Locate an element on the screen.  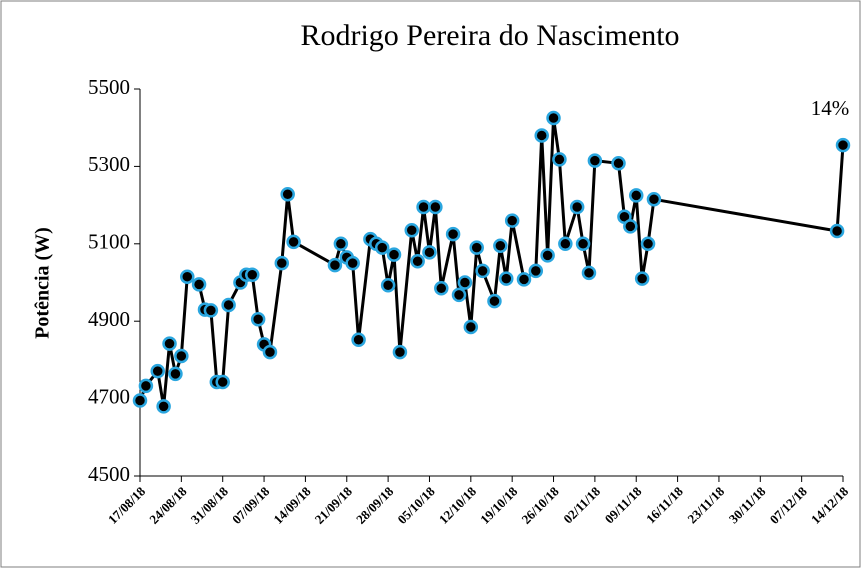
y-tick-label: 5300 is located at coordinates (109, 164).